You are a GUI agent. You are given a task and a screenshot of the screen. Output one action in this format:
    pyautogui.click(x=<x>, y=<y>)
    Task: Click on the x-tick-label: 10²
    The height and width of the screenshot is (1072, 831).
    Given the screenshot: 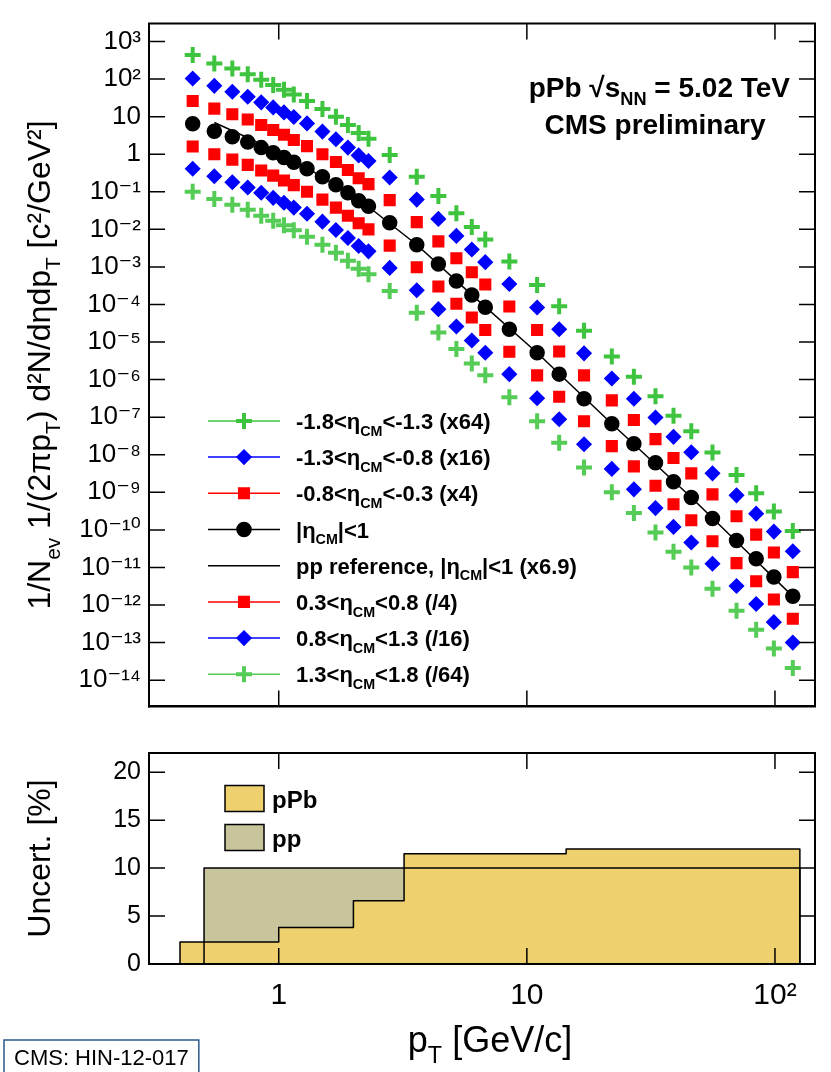 What is the action you would take?
    pyautogui.click(x=775, y=994)
    